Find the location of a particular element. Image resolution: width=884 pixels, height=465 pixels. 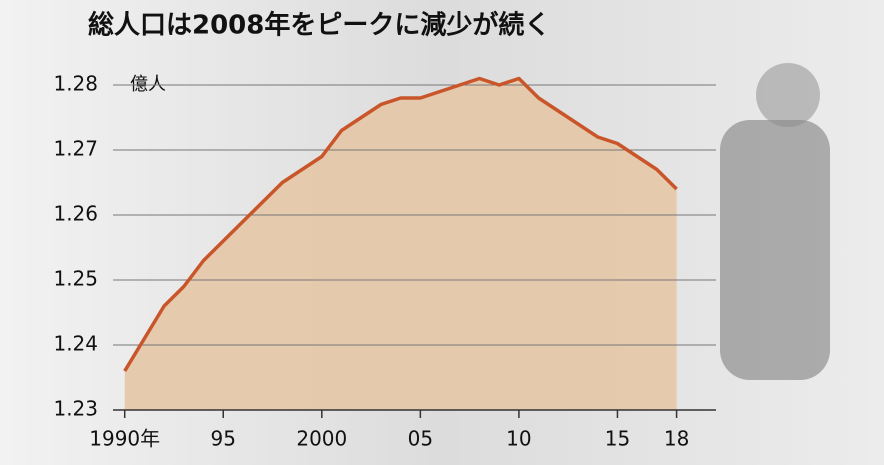

x-tick-label: 1990年 is located at coordinates (124, 439).